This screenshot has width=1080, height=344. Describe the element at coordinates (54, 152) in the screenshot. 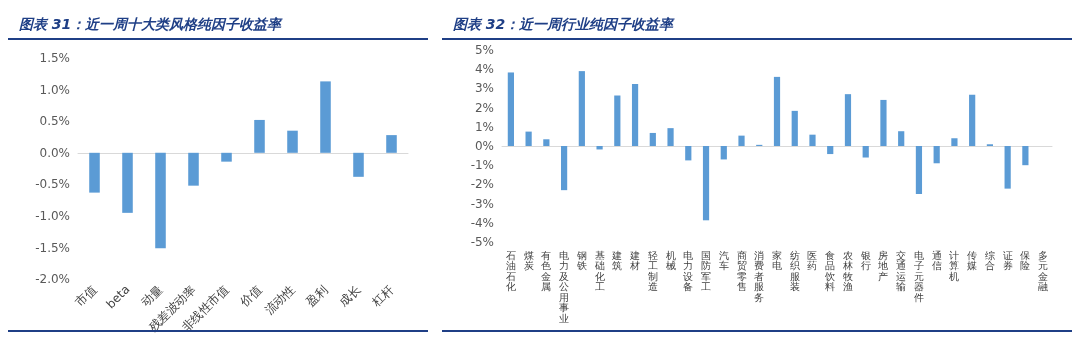

I see `y-tick-label: 0.0%` at that location.